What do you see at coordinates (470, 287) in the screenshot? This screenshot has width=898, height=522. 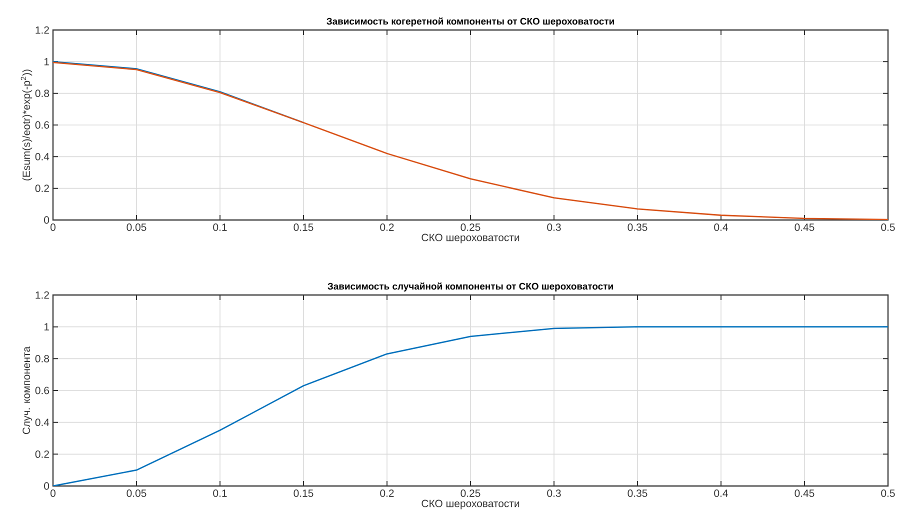 I see `chart-title: Зависимость случайной компоненты от СКО шероховатости` at bounding box center [470, 287].